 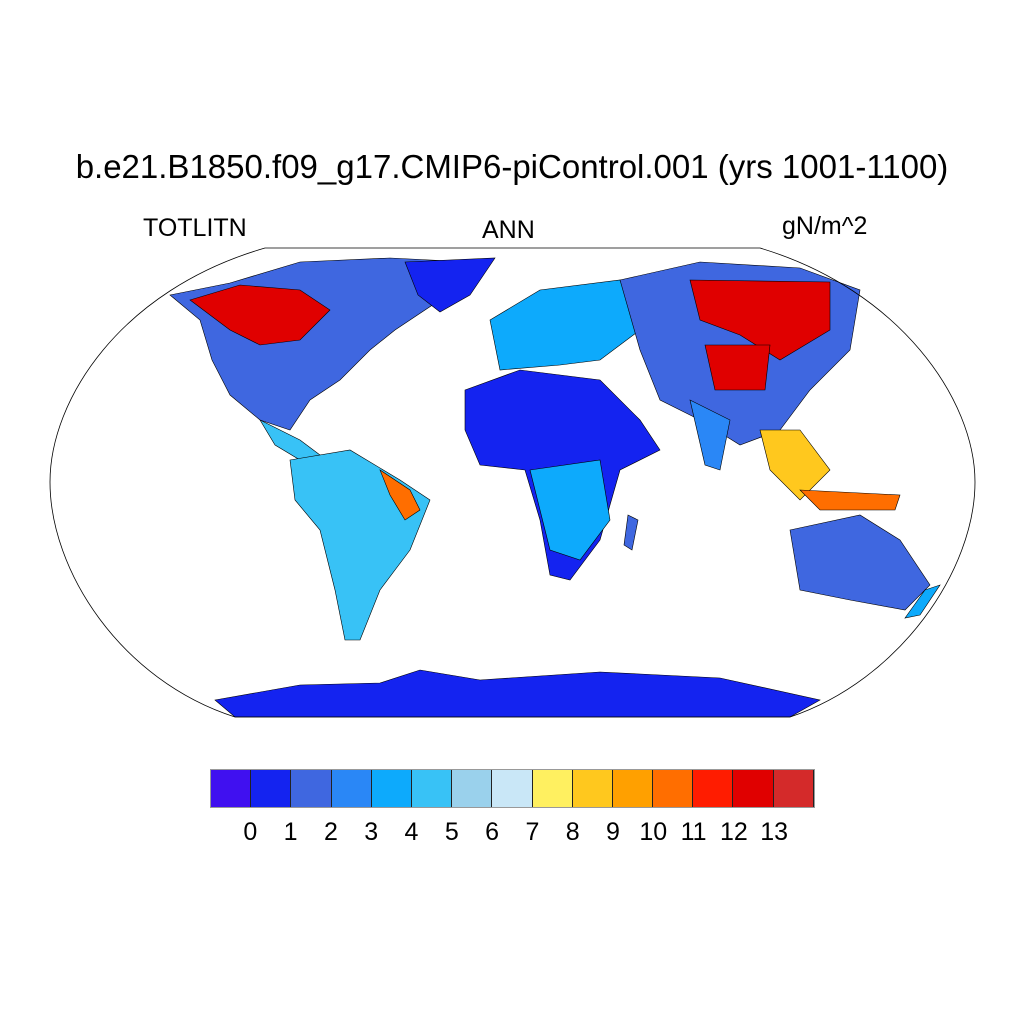 What do you see at coordinates (737, 367) in the screenshot?
I see `tibet-region` at bounding box center [737, 367].